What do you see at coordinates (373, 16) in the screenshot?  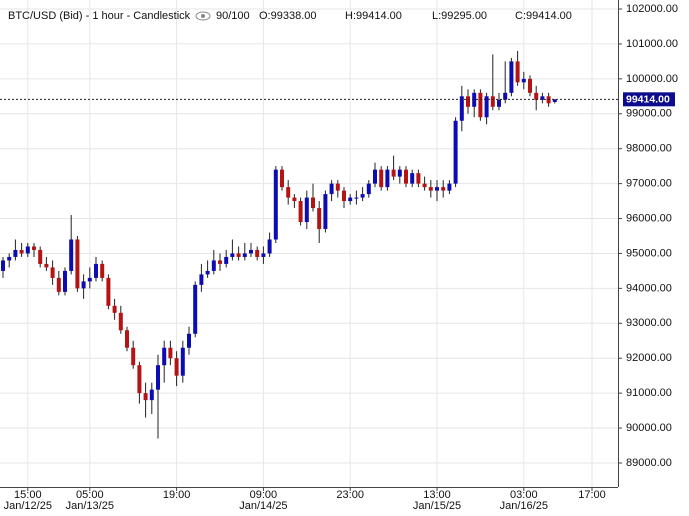 I see `header-high: H:99414.00` at bounding box center [373, 16].